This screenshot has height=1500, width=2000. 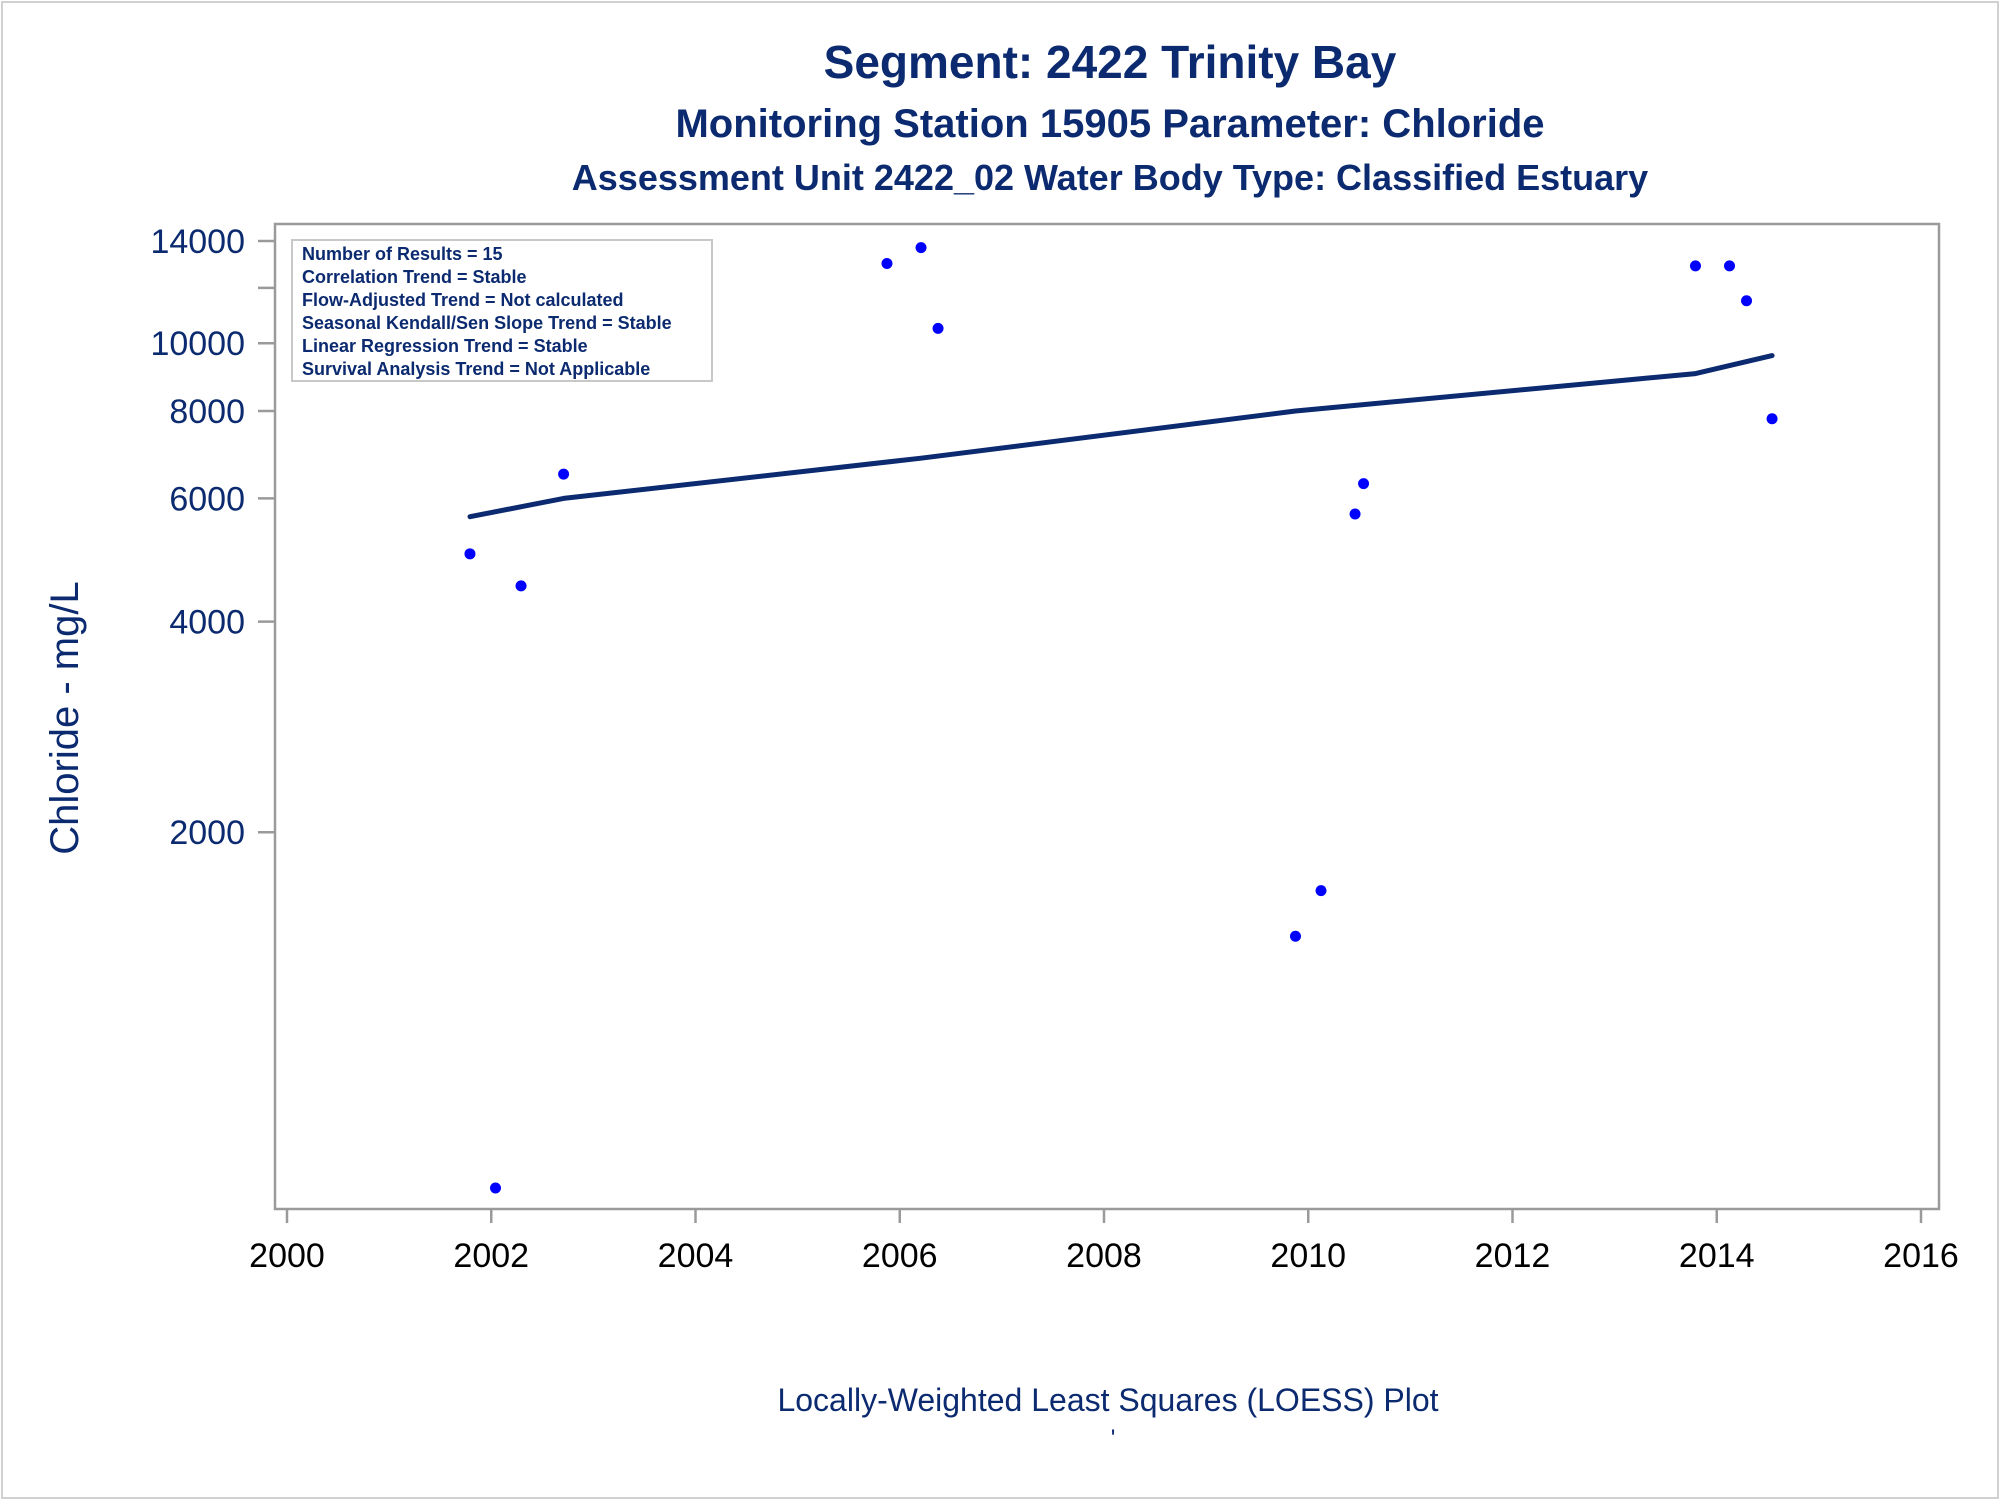 I want to click on x-tick-label: 2016, so click(x=1921, y=1256).